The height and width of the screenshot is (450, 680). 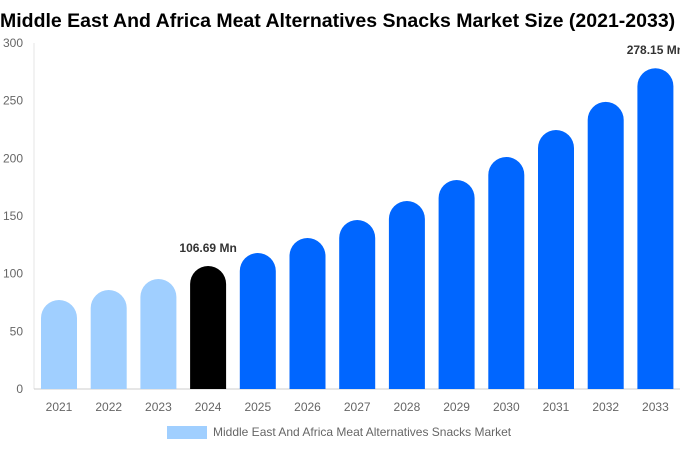 I want to click on bar-2027, so click(x=357, y=304).